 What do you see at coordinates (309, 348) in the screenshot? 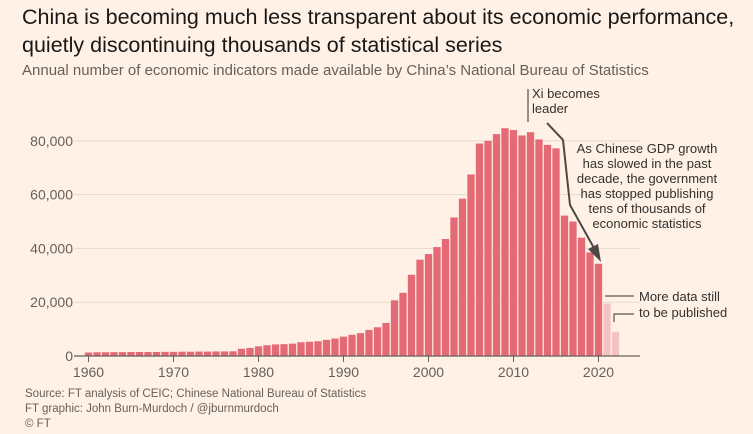
I see `bar-1986` at bounding box center [309, 348].